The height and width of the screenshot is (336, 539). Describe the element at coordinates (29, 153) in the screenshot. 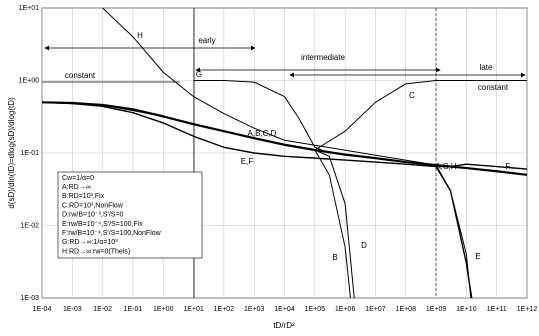

I see `y-tick-label: 1E-01` at that location.